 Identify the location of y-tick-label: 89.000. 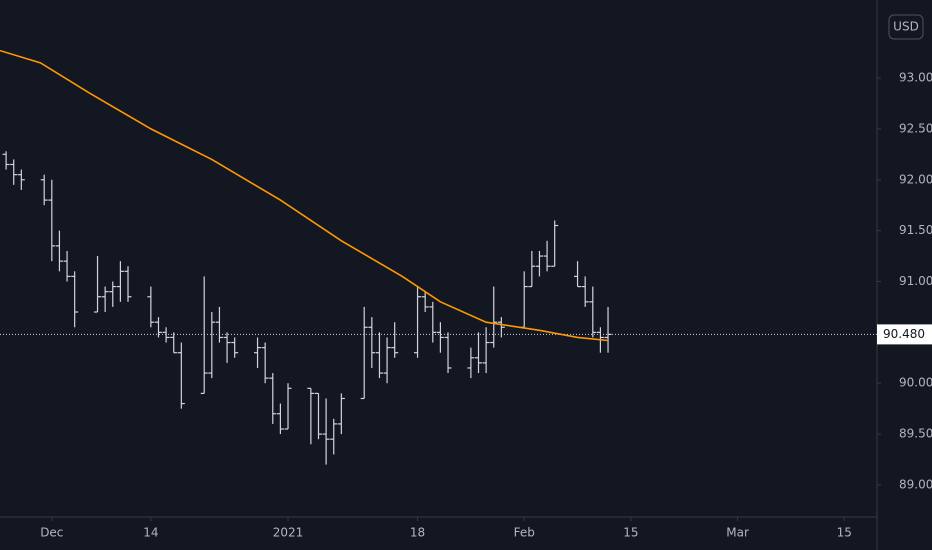
(915, 484).